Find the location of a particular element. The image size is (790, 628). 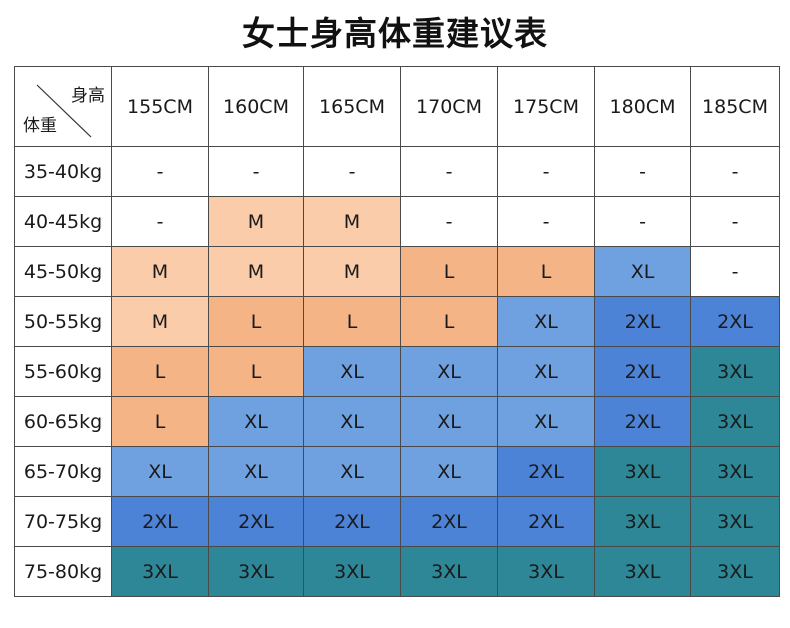

weight-label: 75-80kg is located at coordinates (63, 571).